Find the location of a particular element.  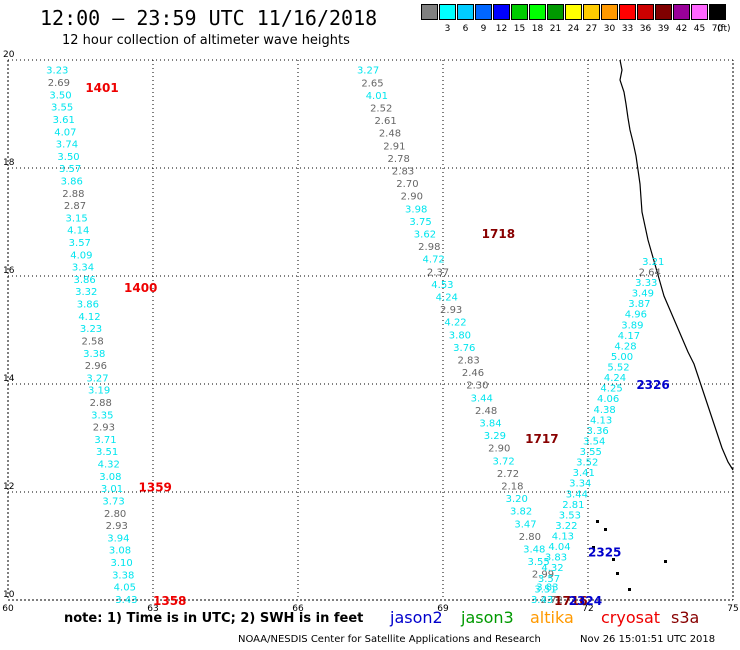

track-a-wave-value: 3.35 is located at coordinates (102, 415).